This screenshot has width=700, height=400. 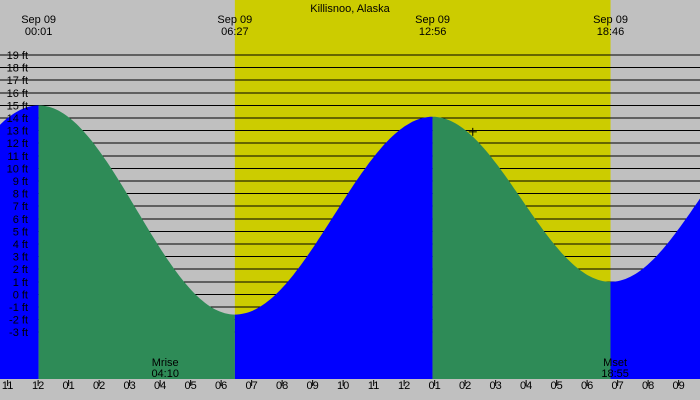 I want to click on y-tick-label: 11 ft, so click(x=17, y=157).